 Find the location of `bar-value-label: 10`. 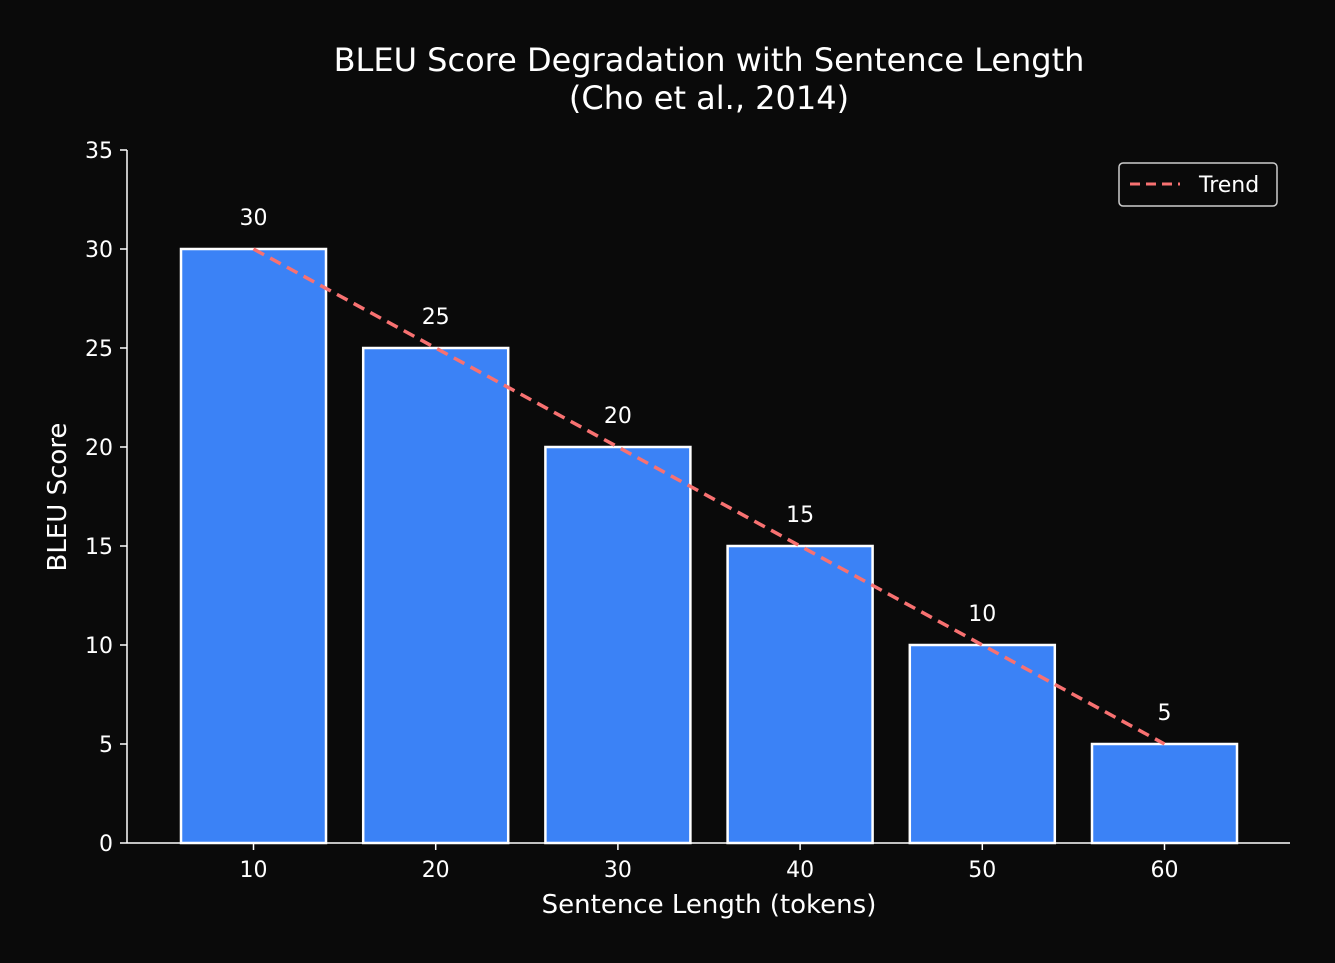

bar-value-label: 10 is located at coordinates (982, 614).